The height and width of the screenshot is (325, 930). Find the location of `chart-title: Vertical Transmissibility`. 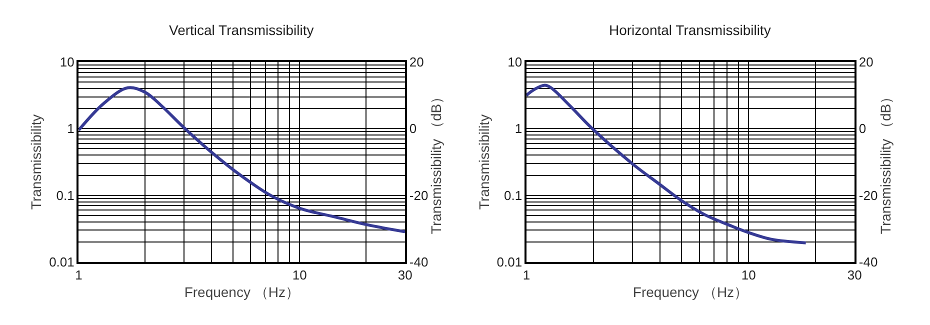

chart-title: Vertical Transmissibility is located at coordinates (241, 30).